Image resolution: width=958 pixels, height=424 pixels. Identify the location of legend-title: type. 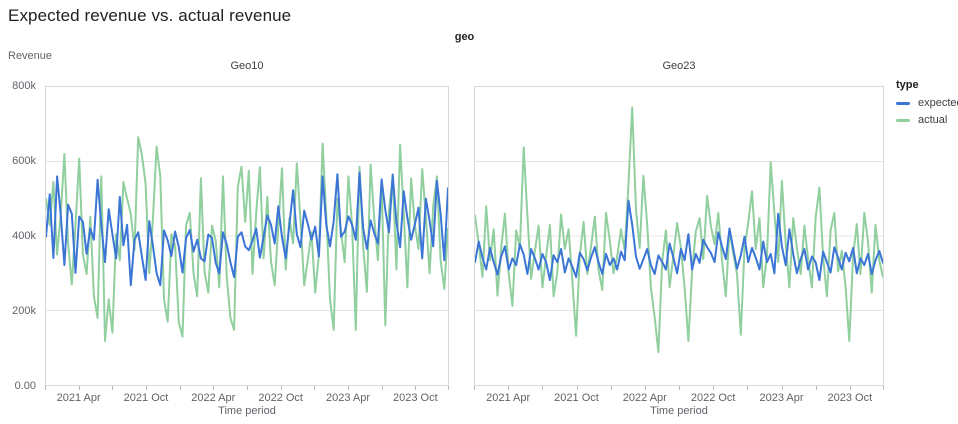
(907, 85).